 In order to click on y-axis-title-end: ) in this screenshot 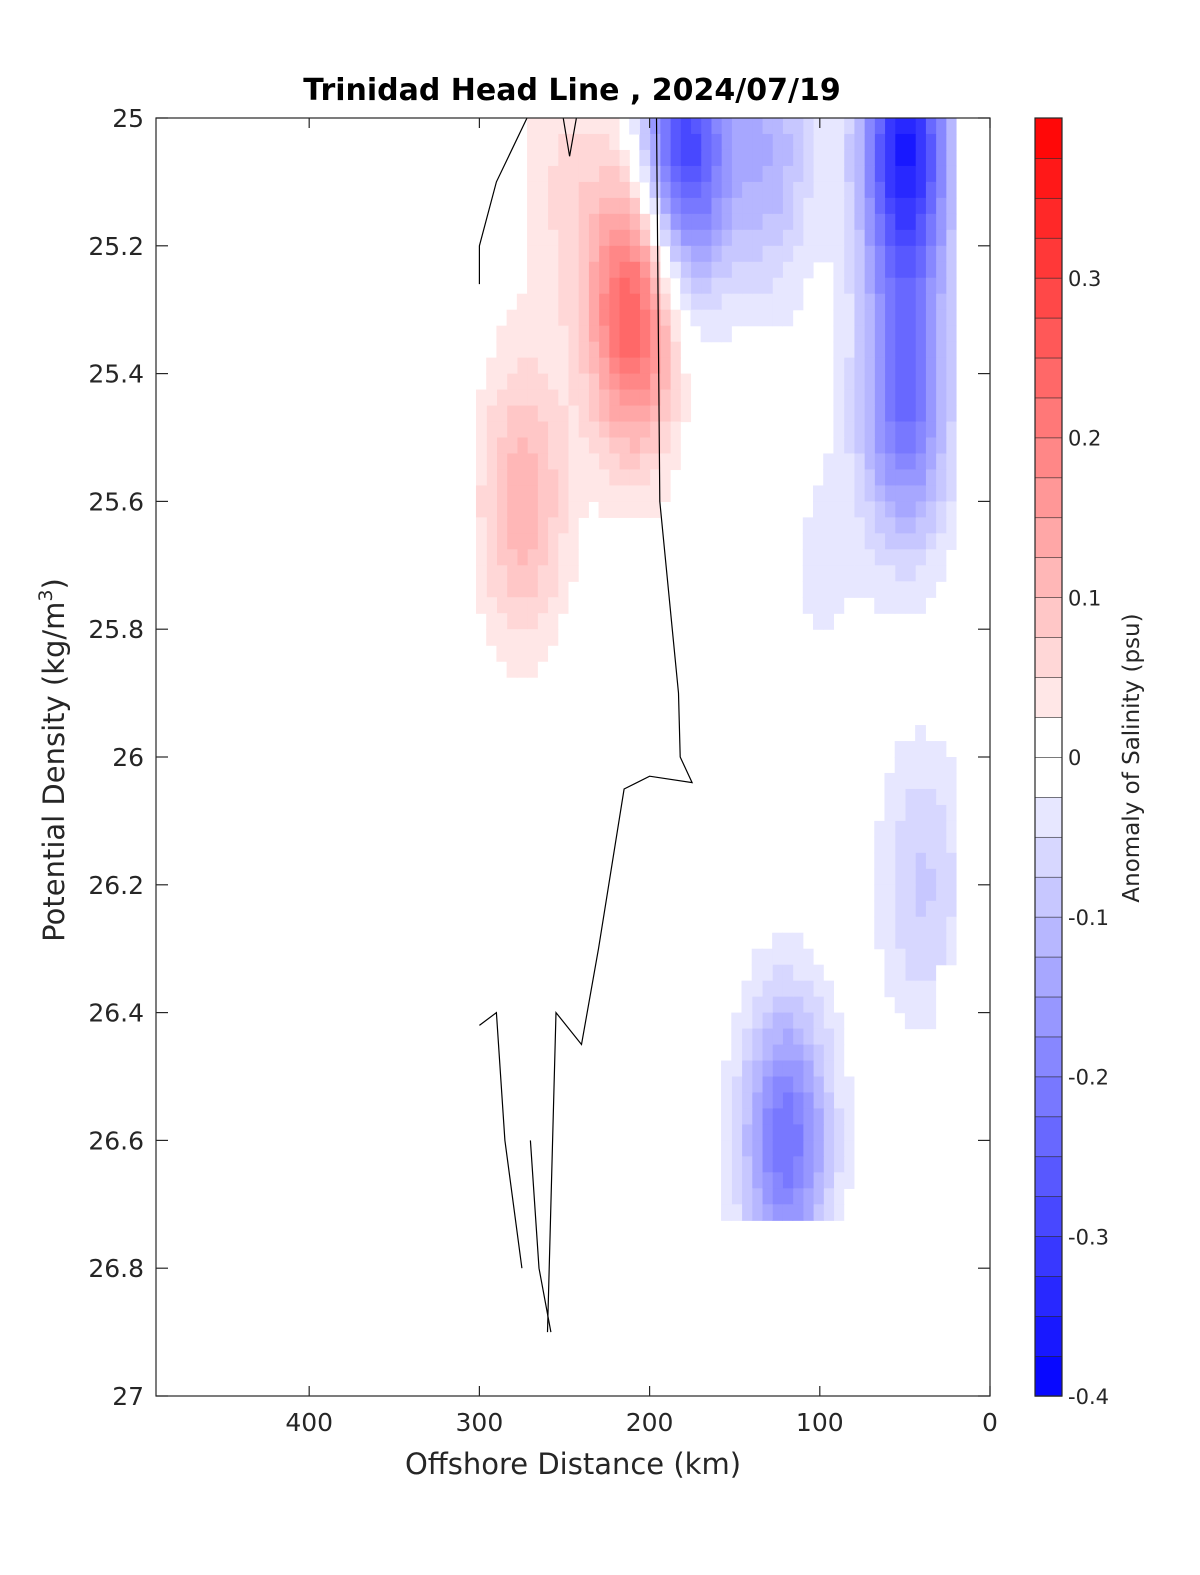, I will do `click(54, 583)`.